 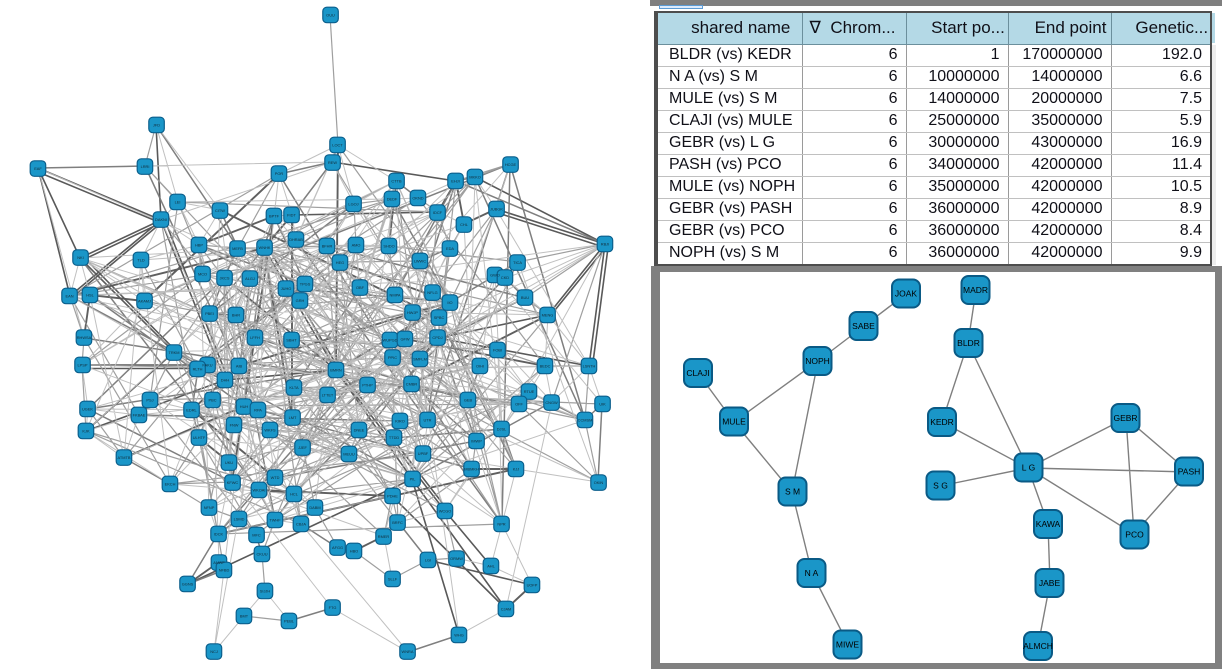 What do you see at coordinates (455, 181) in the screenshot?
I see `svg-text: EHJI` at bounding box center [455, 181].